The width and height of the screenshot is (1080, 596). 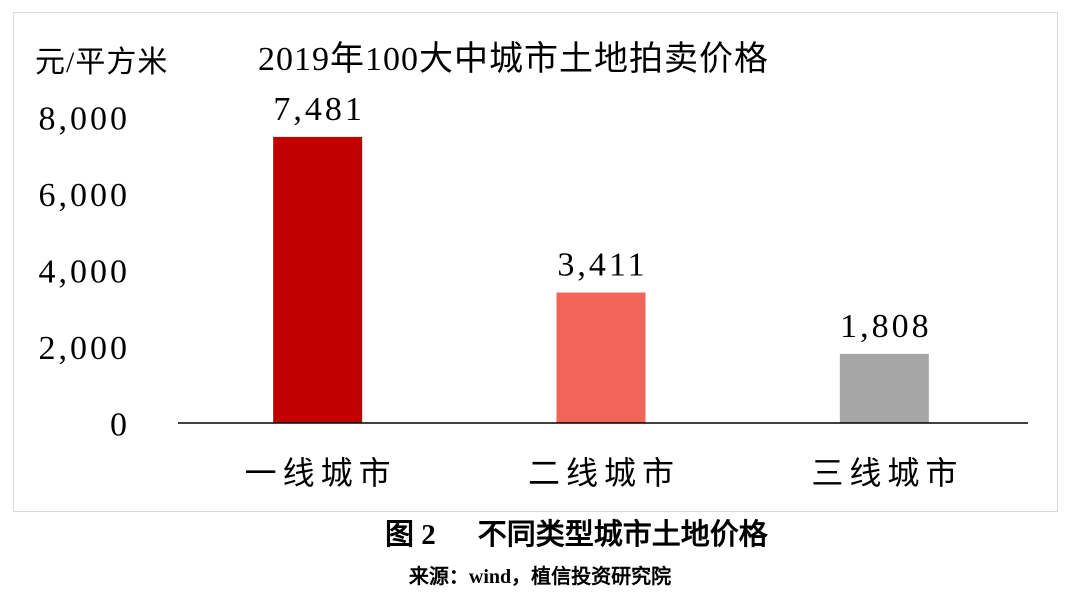 What do you see at coordinates (513, 59) in the screenshot?
I see `chart-title: 2019年100大中城市土地拍卖价格` at bounding box center [513, 59].